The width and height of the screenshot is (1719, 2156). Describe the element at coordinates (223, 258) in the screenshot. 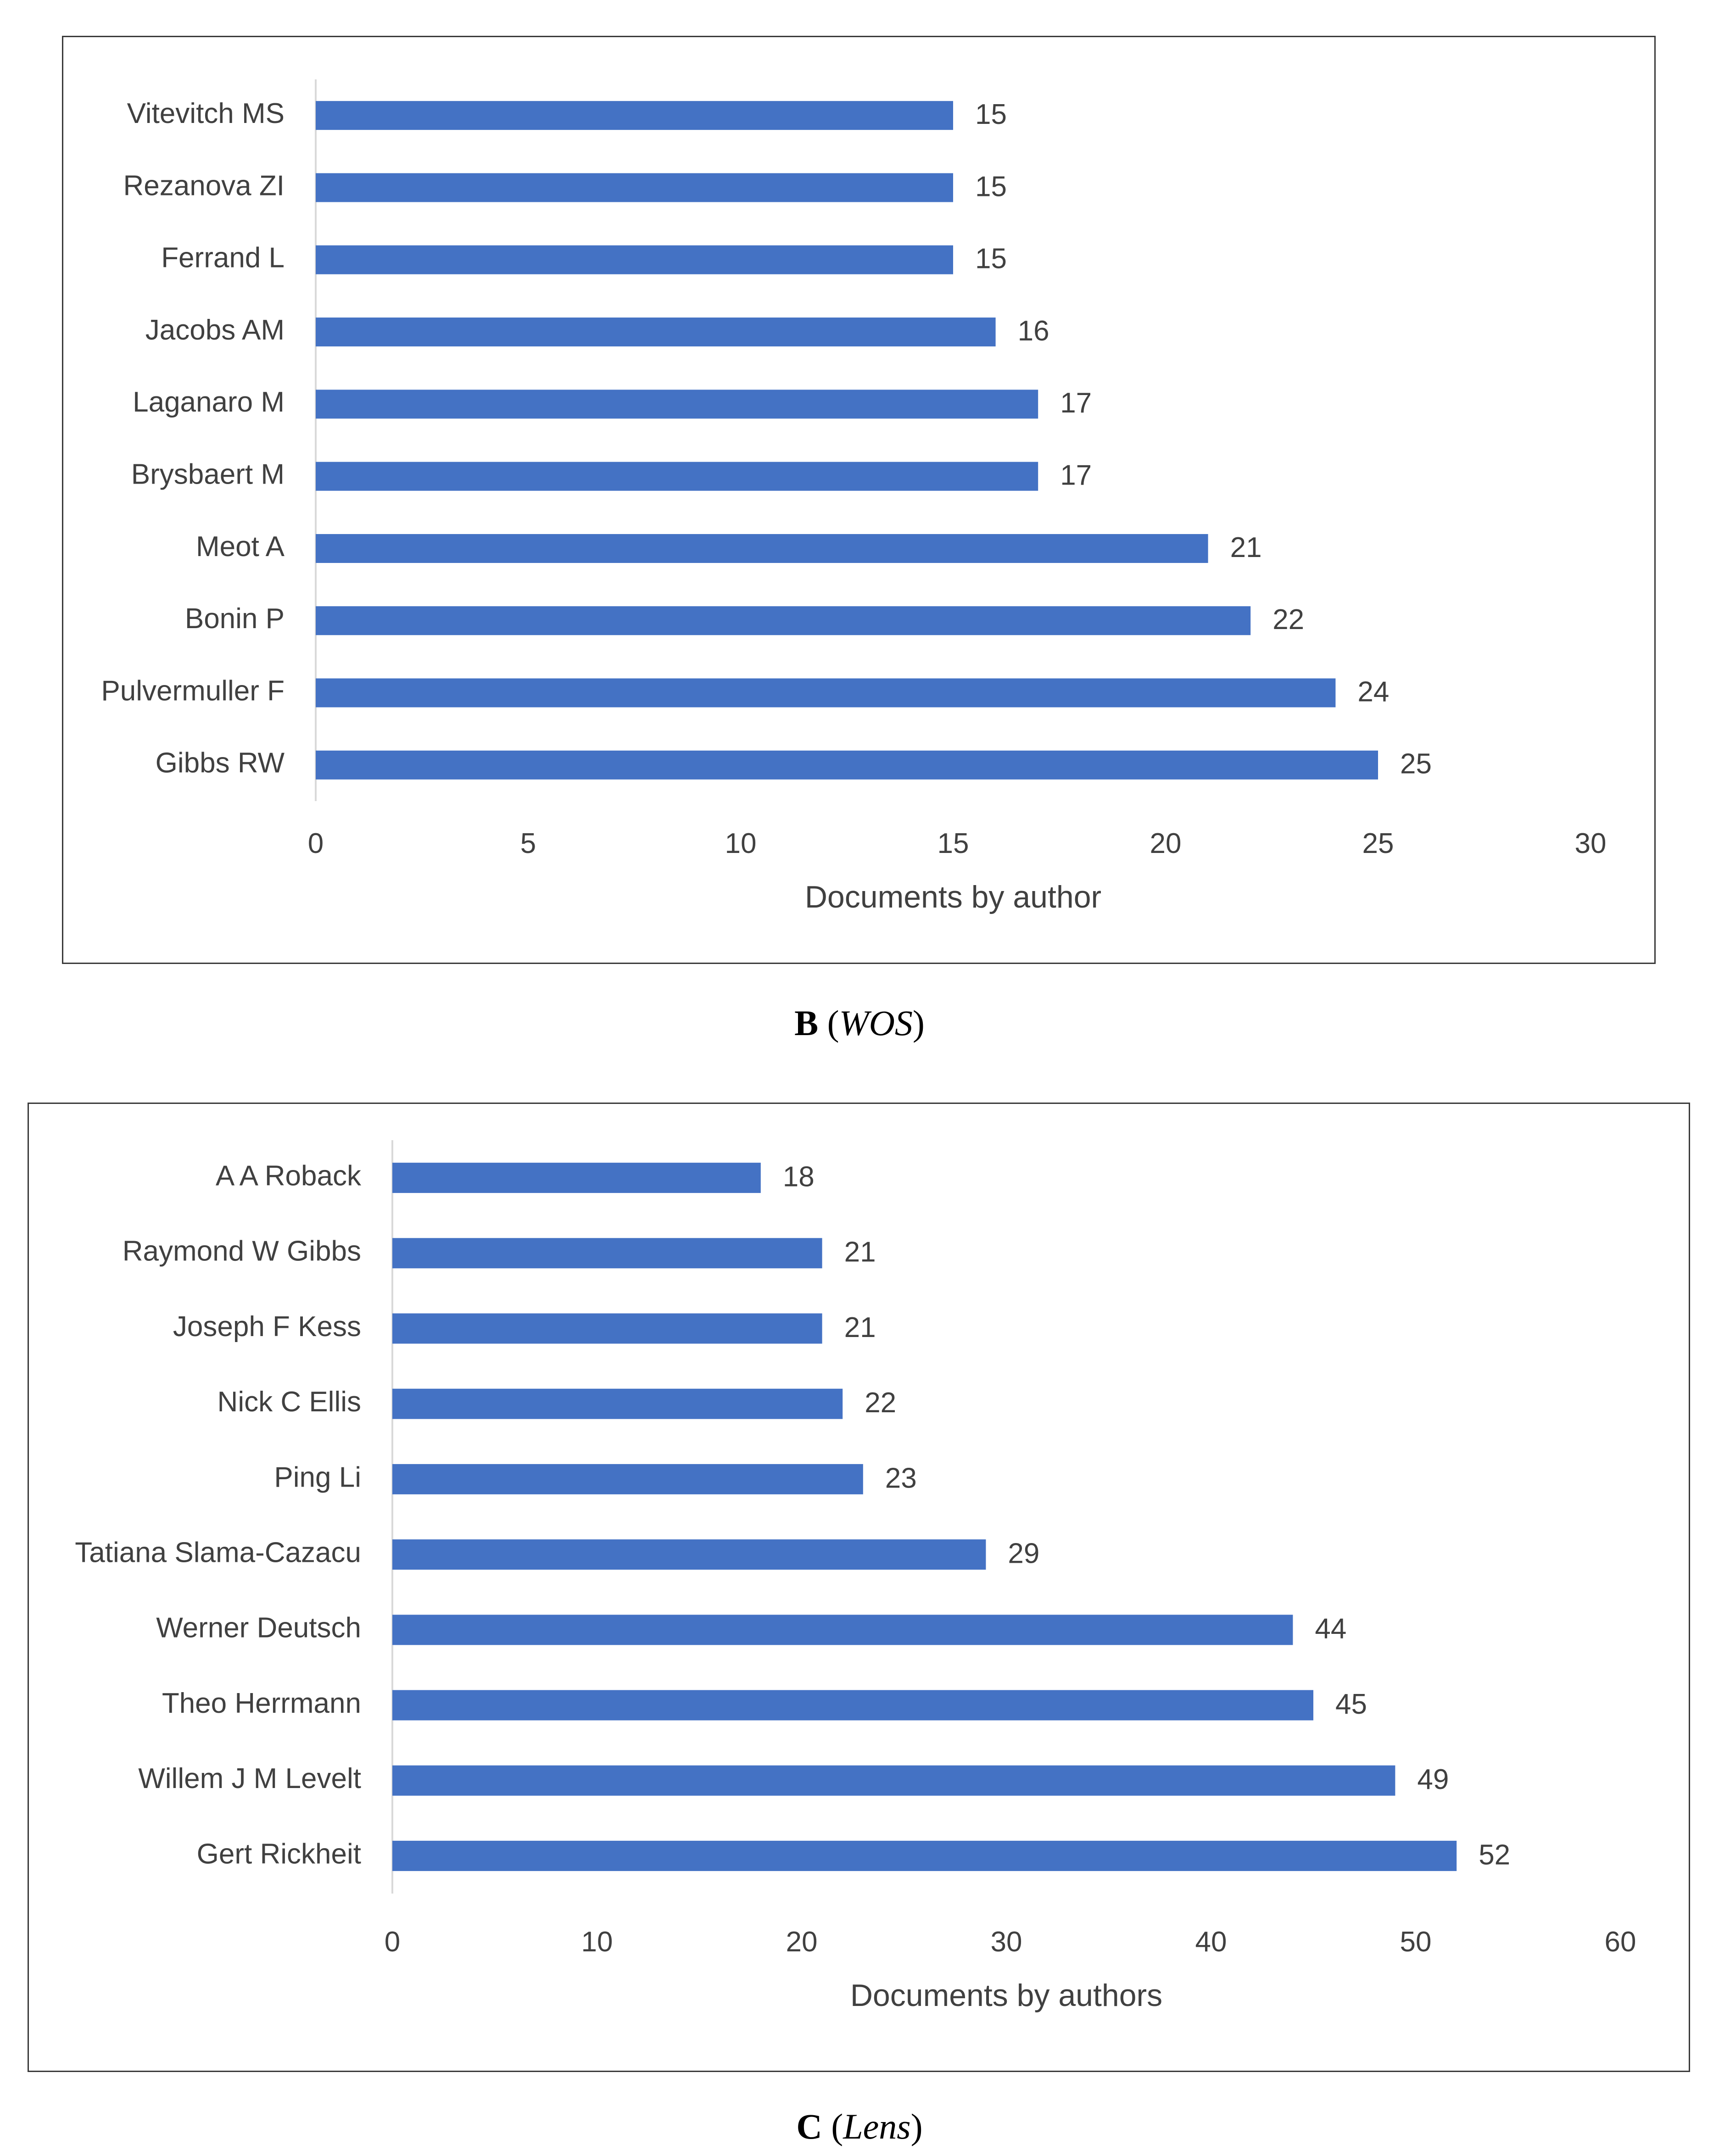

I see `category-label: Ferrand L` at that location.